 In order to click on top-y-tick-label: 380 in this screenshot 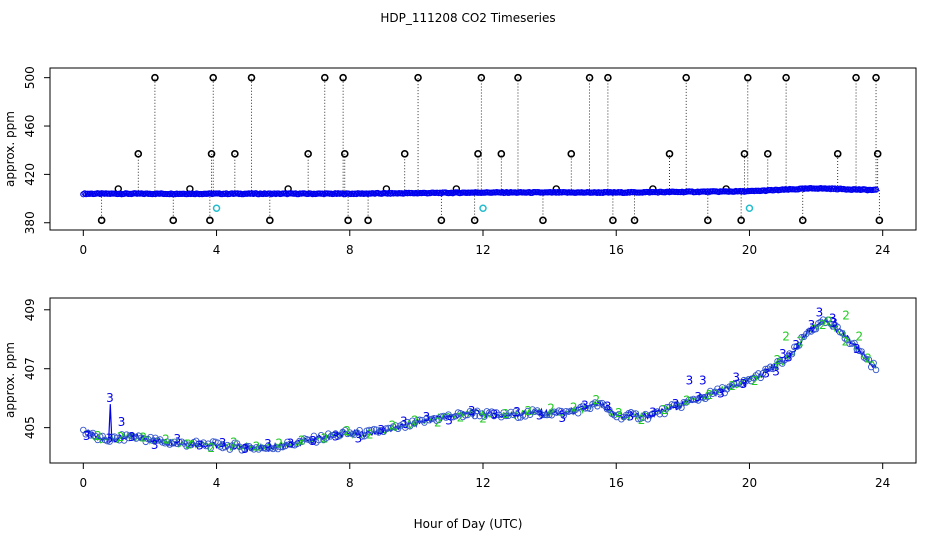, I will do `click(30, 222)`.